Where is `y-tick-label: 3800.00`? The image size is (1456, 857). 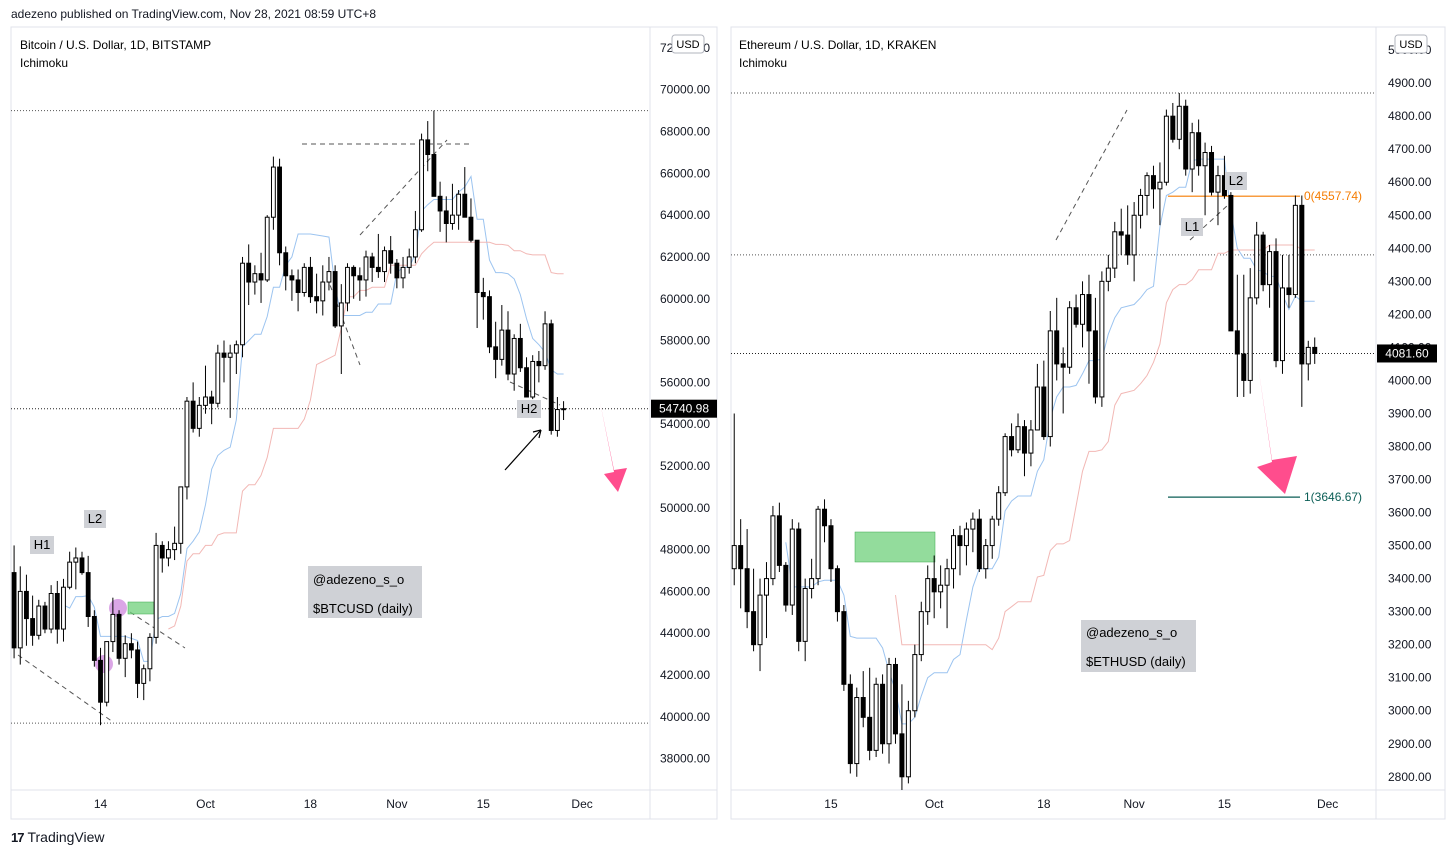 y-tick-label: 3800.00 is located at coordinates (1410, 446).